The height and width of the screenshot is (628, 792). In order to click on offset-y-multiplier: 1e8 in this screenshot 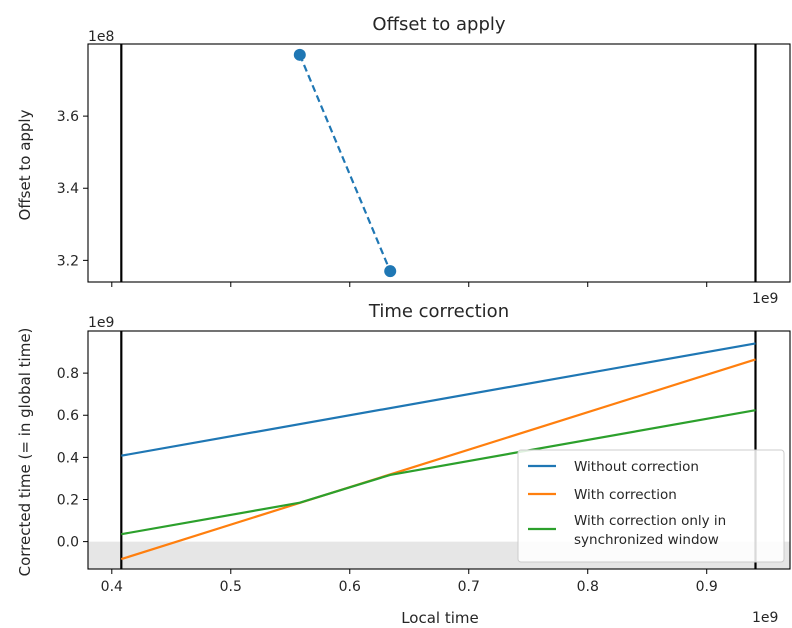, I will do `click(101, 37)`.